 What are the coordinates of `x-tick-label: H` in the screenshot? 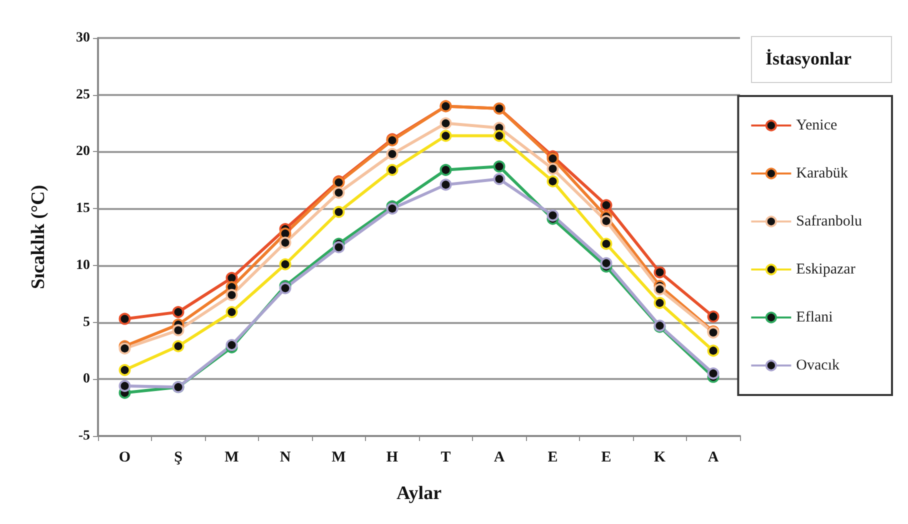 It's located at (392, 458).